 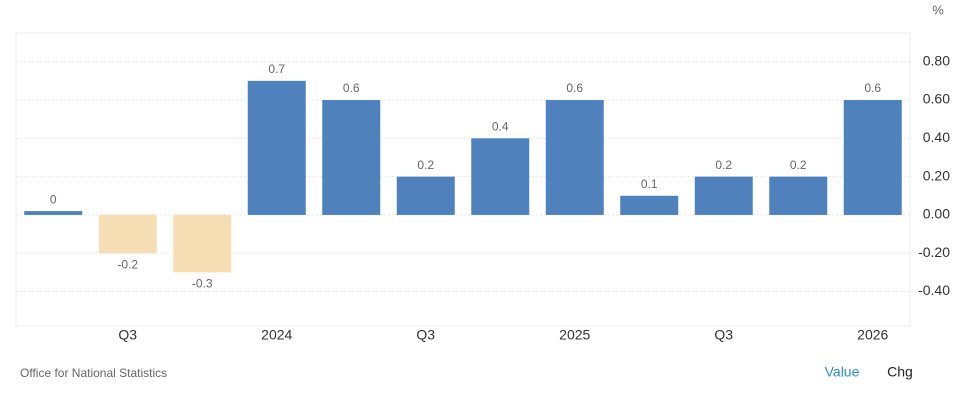 I want to click on chg-button: Chg, so click(x=900, y=372).